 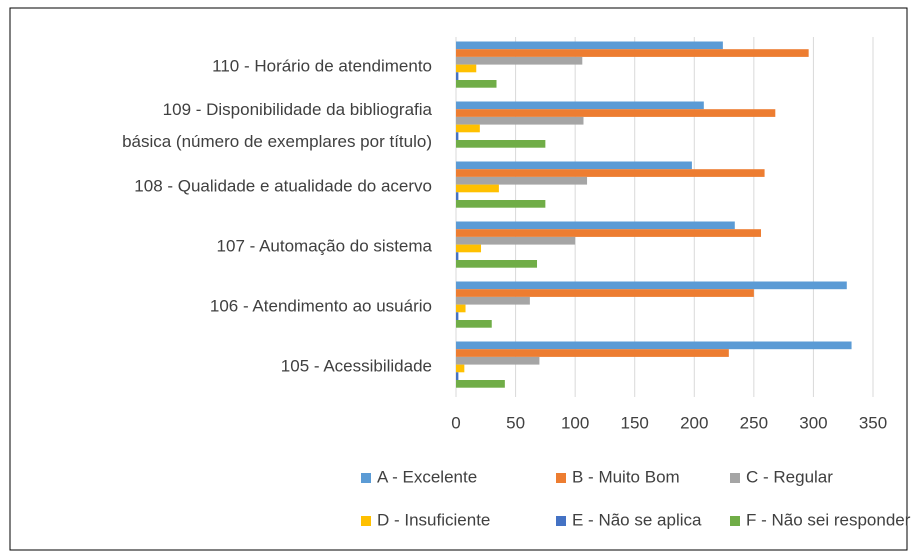 I want to click on x-tick-label: 200, so click(x=694, y=422).